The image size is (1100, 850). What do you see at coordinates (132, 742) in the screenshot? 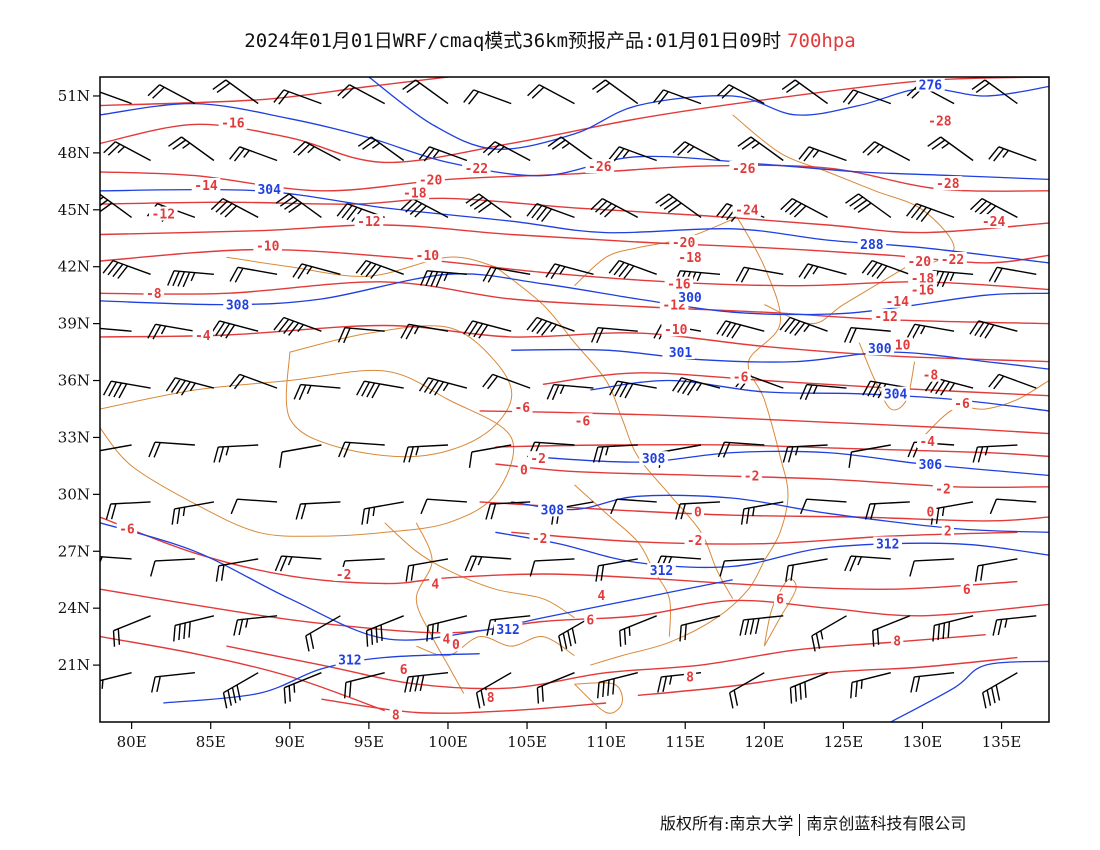
I see `lon-tick-label: 80E` at bounding box center [132, 742].